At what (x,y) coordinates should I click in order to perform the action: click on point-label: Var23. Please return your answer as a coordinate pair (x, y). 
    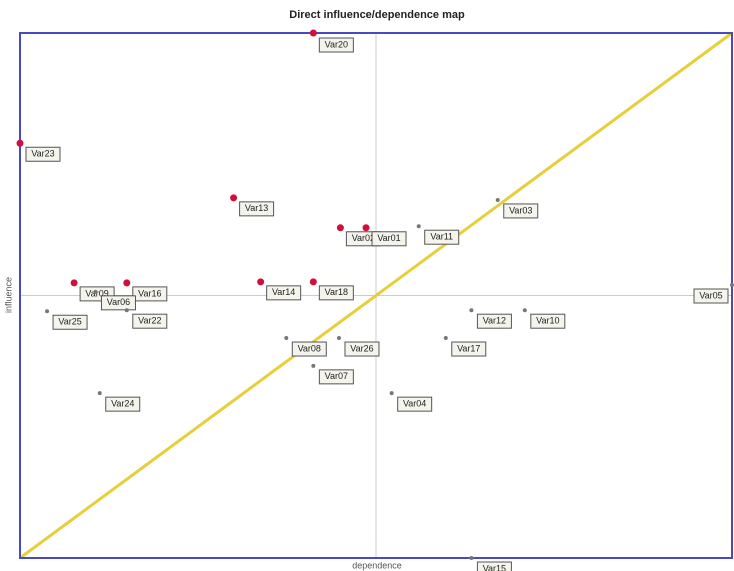
    Looking at the image, I should click on (42, 154).